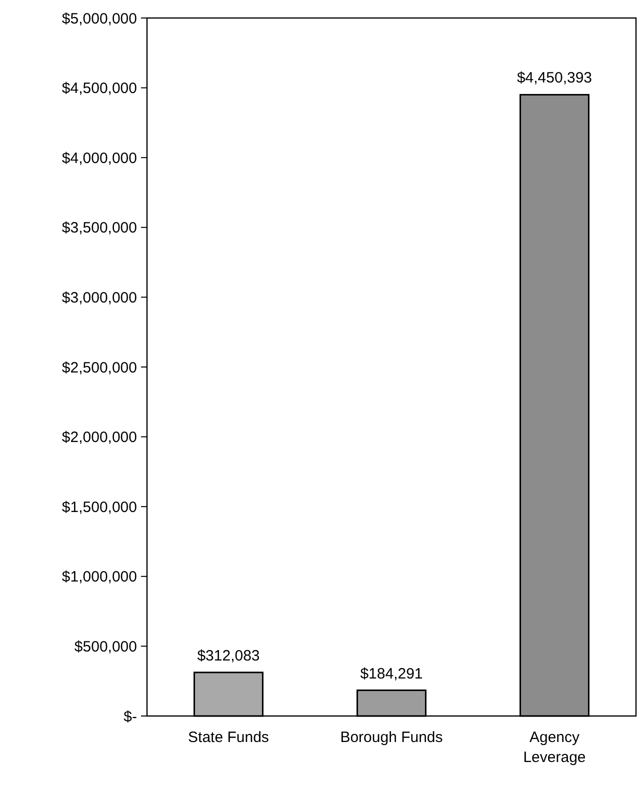  Describe the element at coordinates (228, 655) in the screenshot. I see `data-label: $312,083` at that location.